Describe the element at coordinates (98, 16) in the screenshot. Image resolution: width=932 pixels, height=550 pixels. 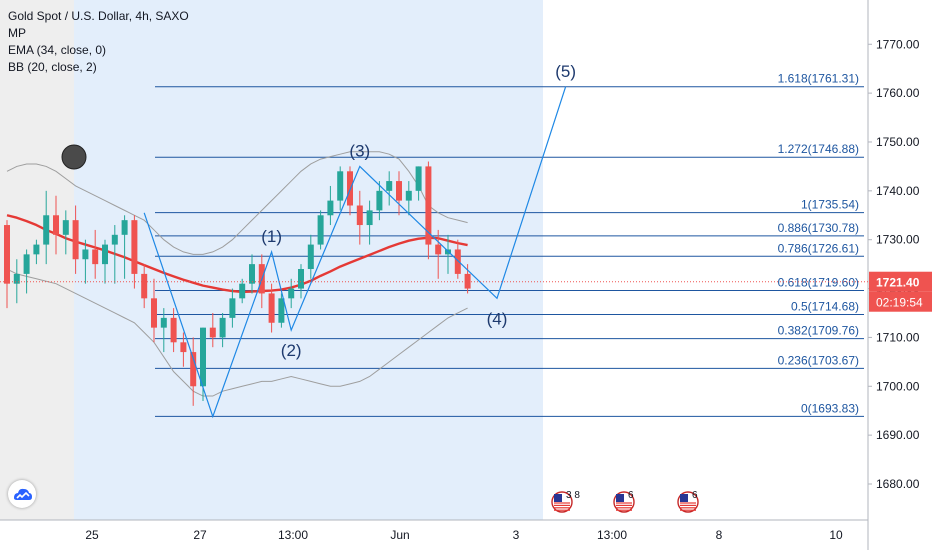
I see `chart-title: Gold Spot / U.S. Dollar, 4h, SAXO` at that location.